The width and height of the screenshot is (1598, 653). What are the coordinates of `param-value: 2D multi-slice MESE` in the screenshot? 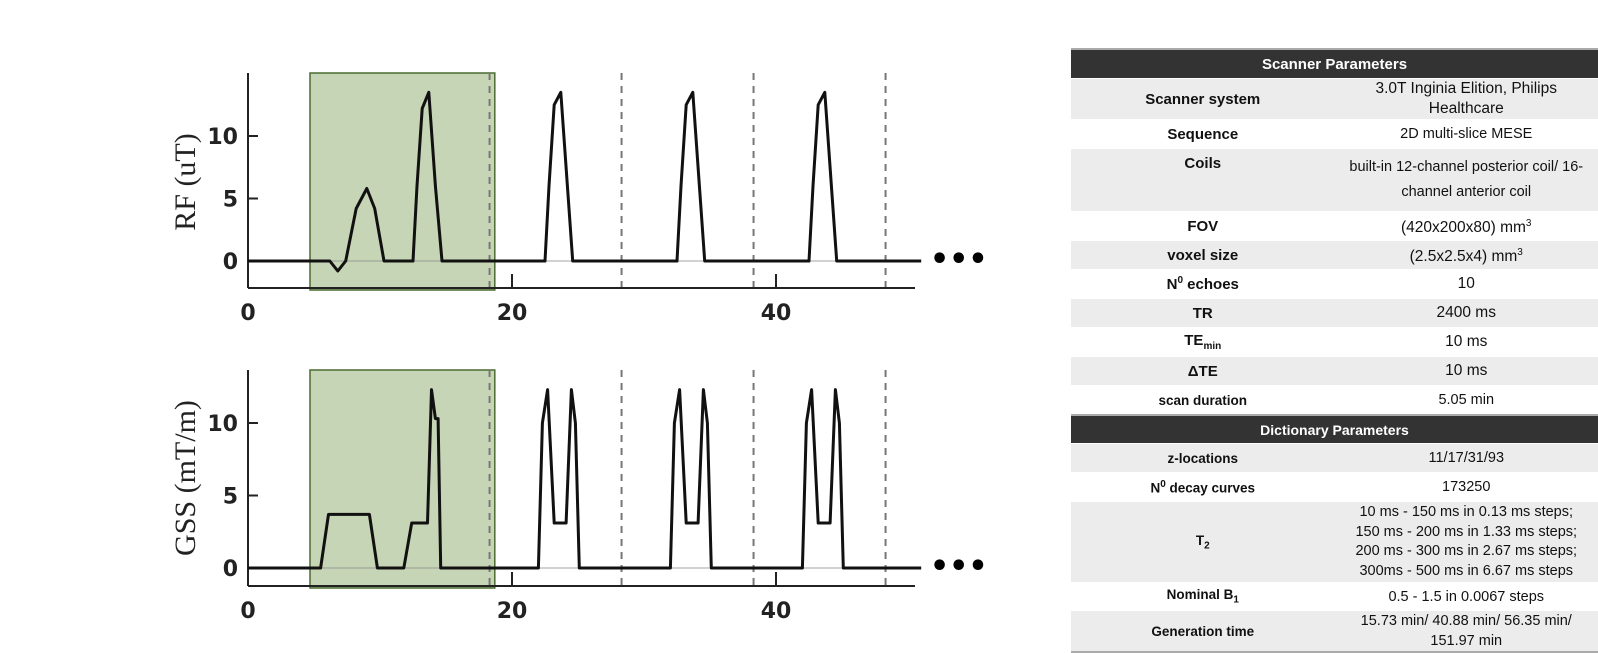 It's located at (1466, 134).